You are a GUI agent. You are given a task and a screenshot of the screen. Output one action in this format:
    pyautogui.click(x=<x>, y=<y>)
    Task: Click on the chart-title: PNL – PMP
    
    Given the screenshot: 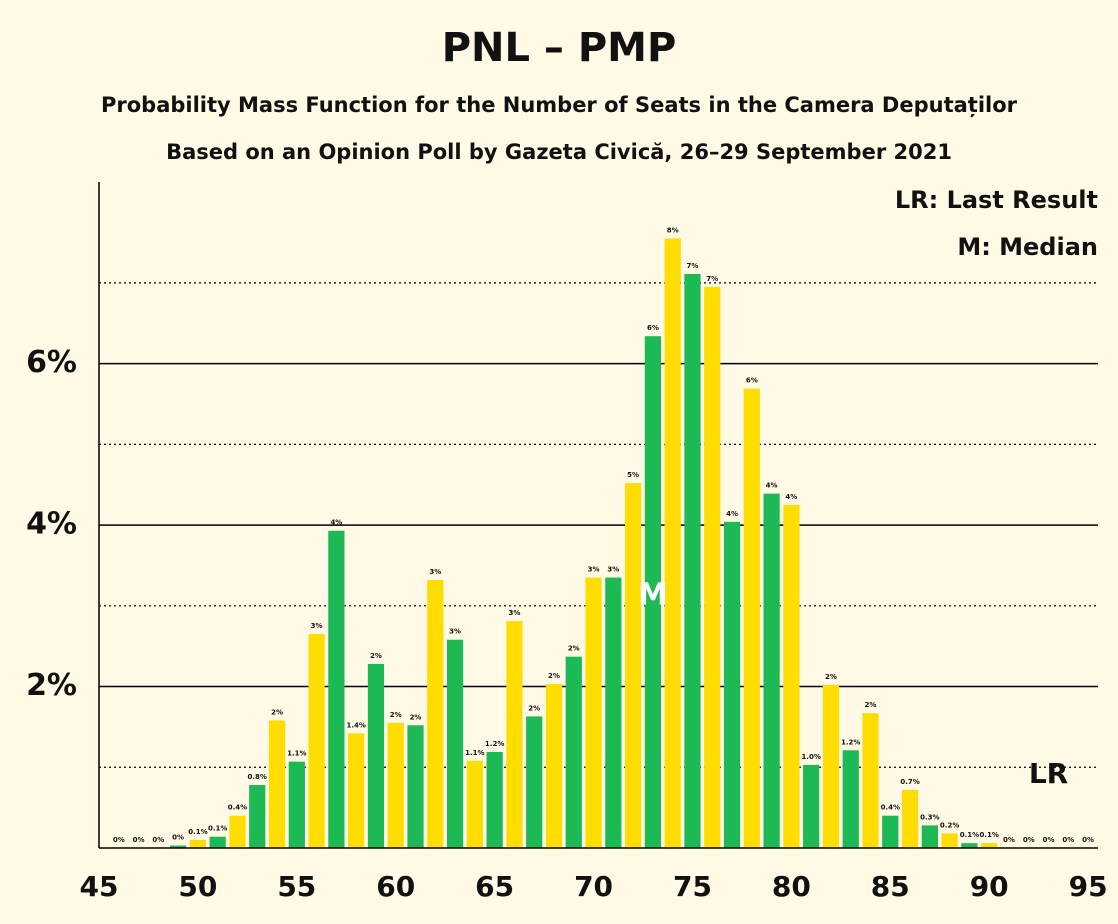 What is the action you would take?
    pyautogui.click(x=559, y=48)
    